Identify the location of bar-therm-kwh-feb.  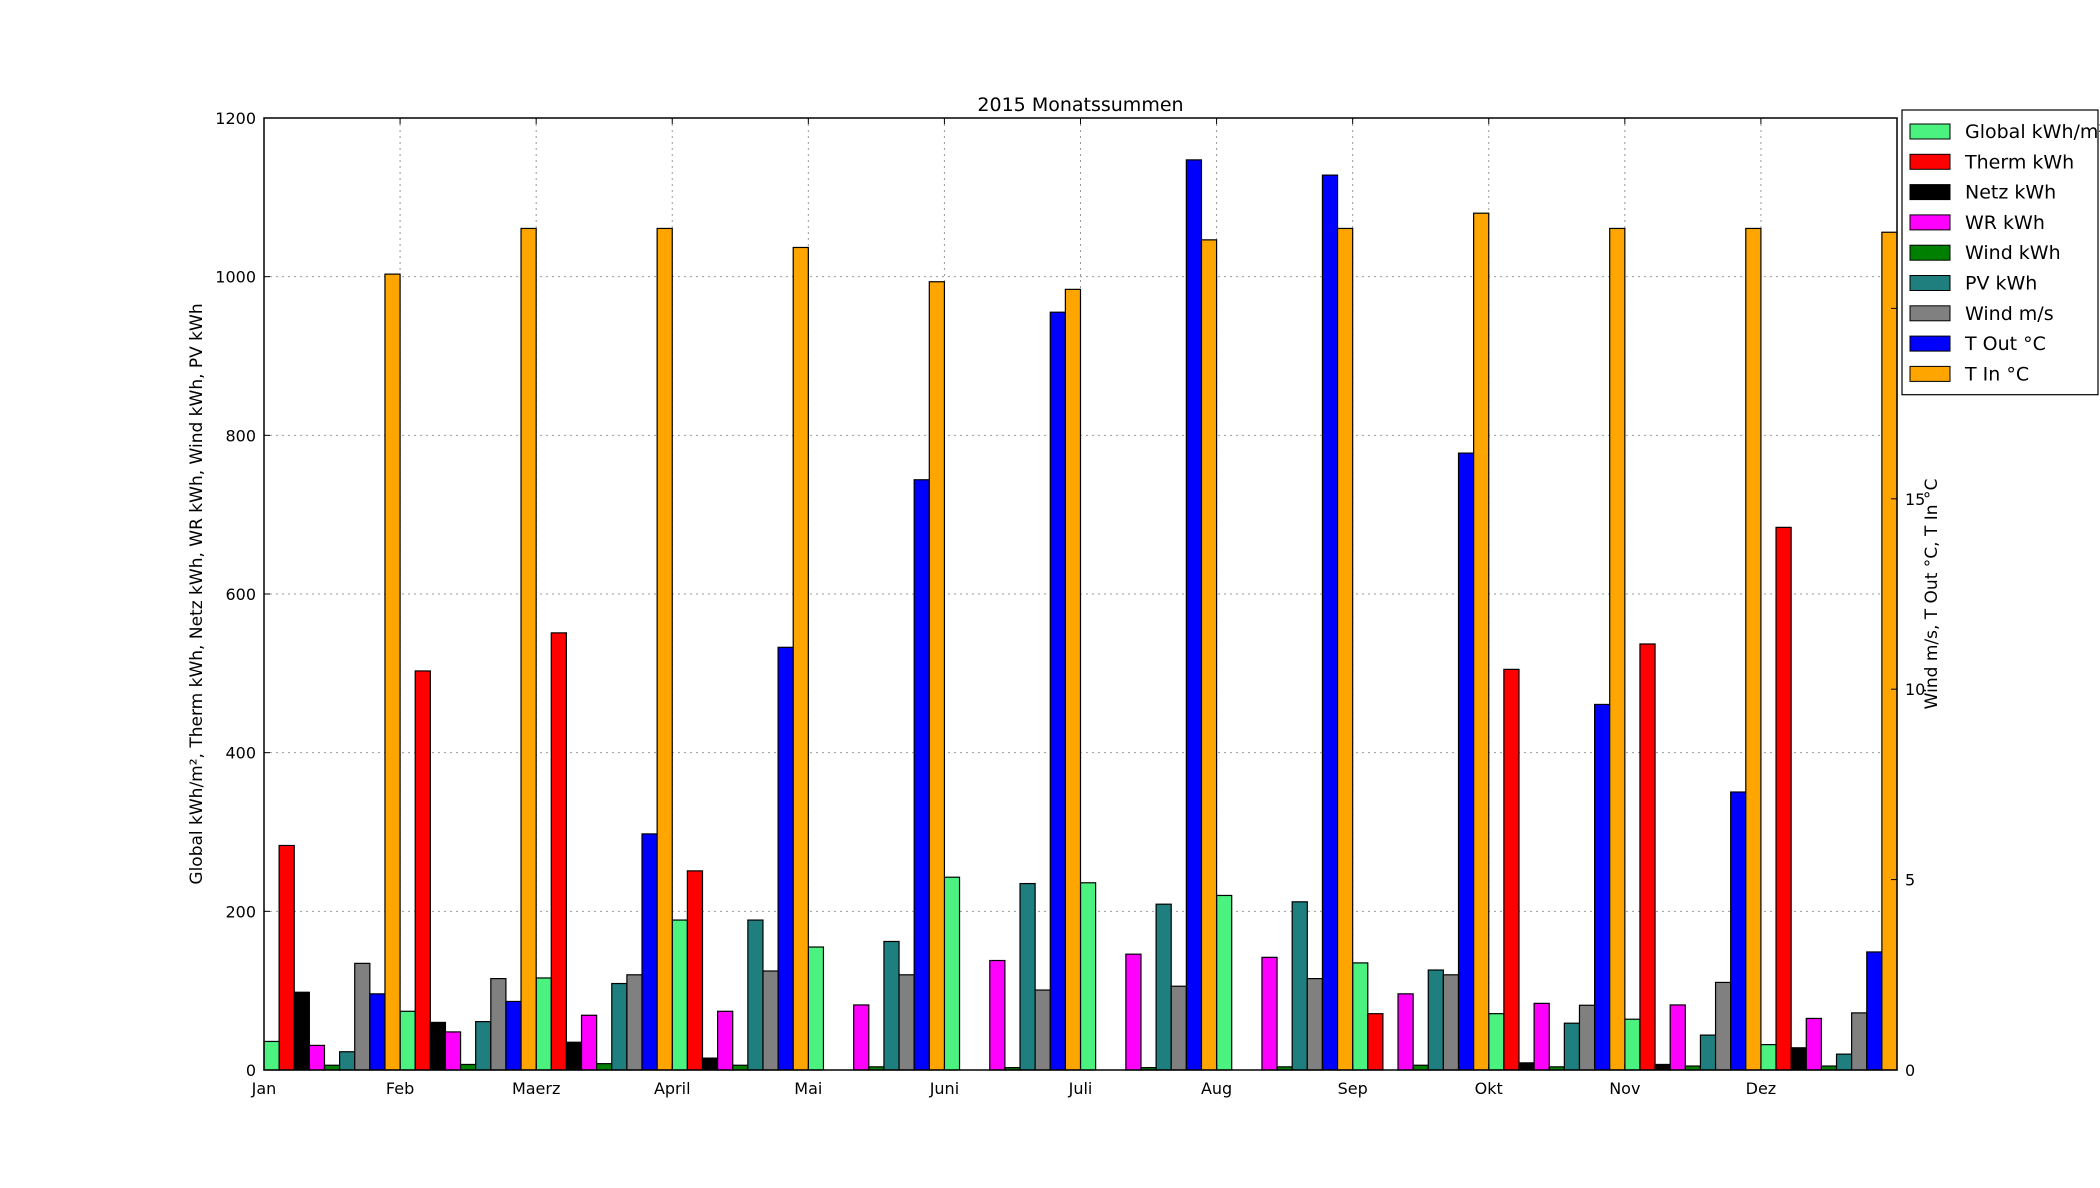
(422, 870).